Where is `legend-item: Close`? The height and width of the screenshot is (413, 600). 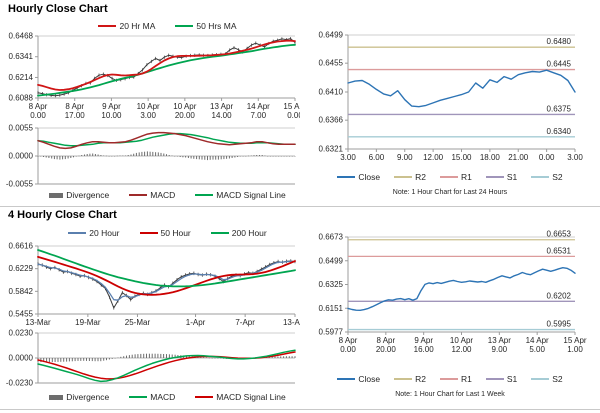
legend-item: Close is located at coordinates (358, 177).